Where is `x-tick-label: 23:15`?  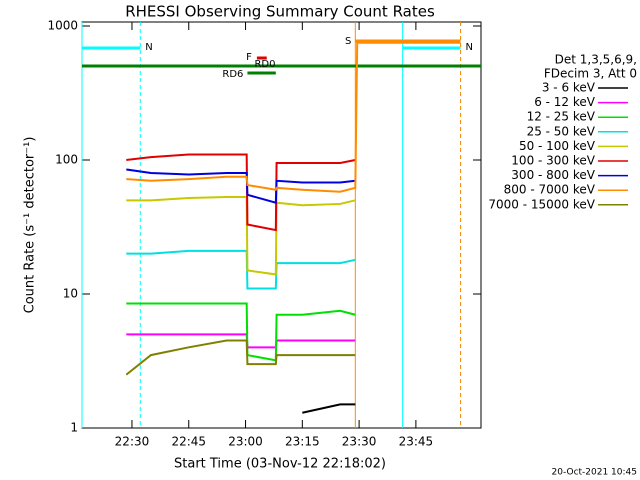
x-tick-label: 23:15 is located at coordinates (302, 442).